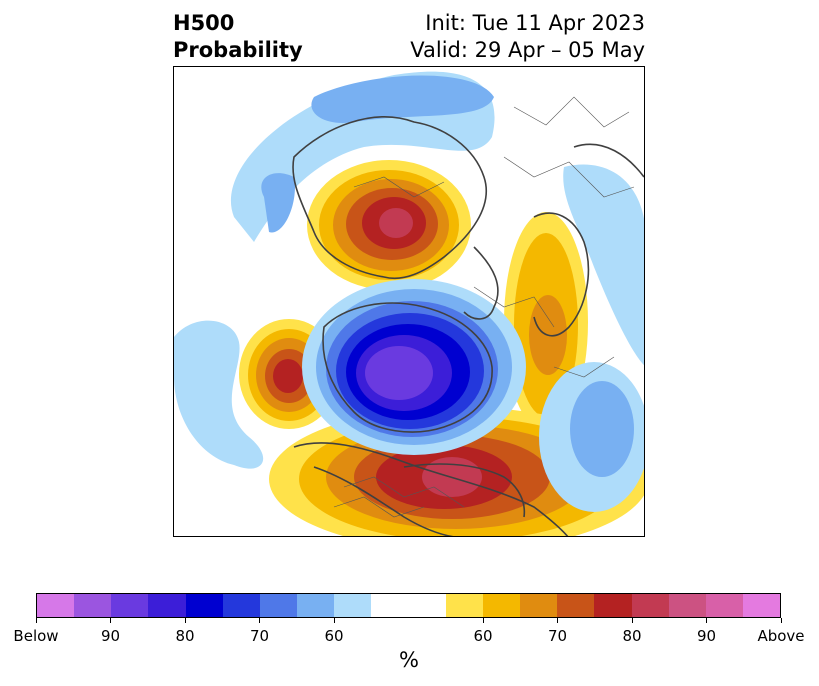  Describe the element at coordinates (781, 636) in the screenshot. I see `colorbar-tick-label: Above` at that location.